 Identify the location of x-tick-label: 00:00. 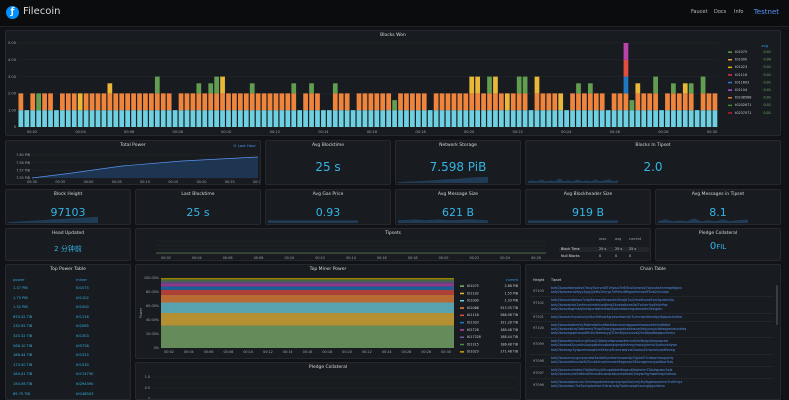
(89, 182).